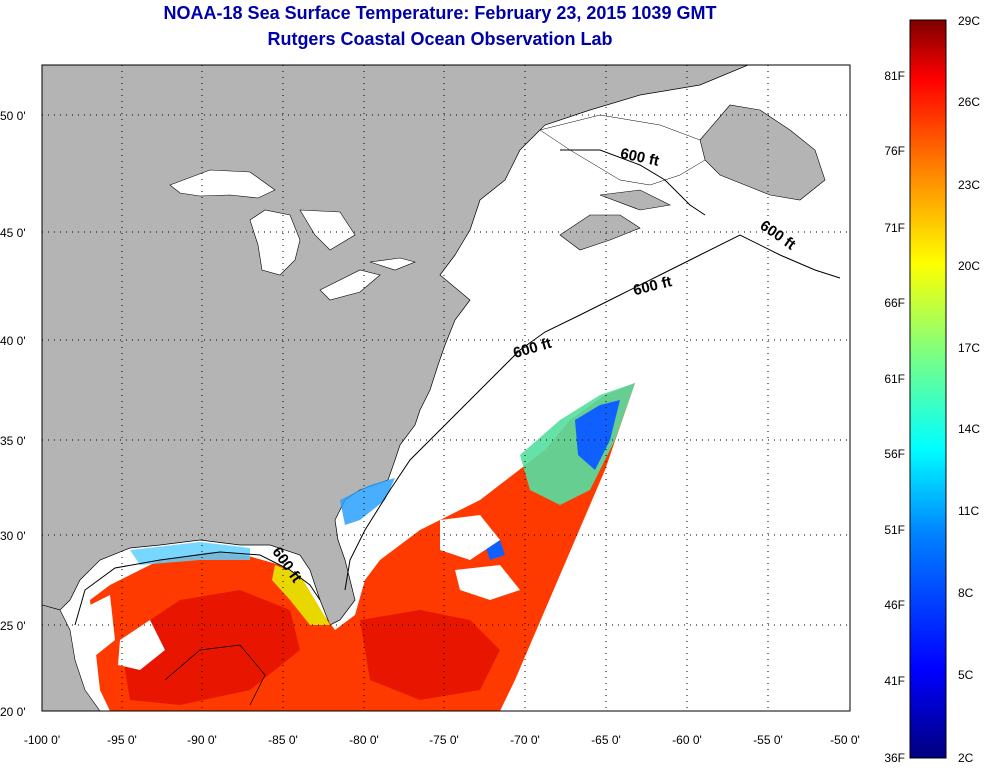  Describe the element at coordinates (13, 341) in the screenshot. I see `lat-tick-label: 40 0'` at that location.